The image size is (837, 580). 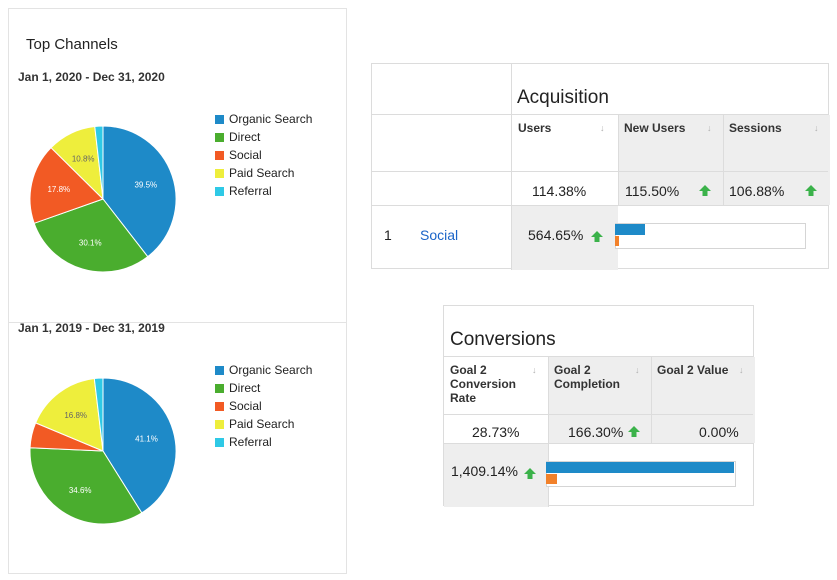 What do you see at coordinates (177, 322) in the screenshot?
I see `panel-divider` at bounding box center [177, 322].